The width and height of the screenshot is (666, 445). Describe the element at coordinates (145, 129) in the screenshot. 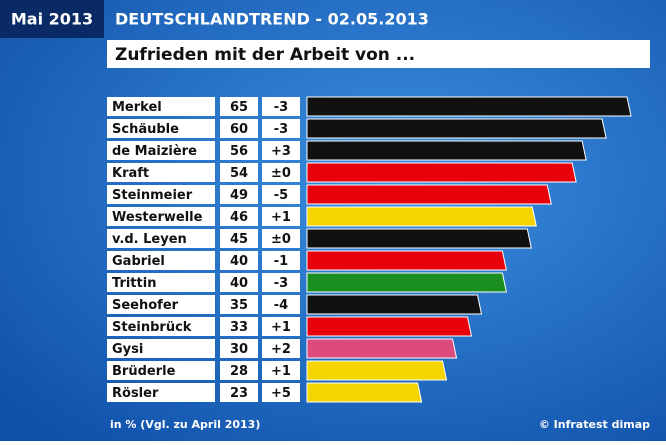

I see `category-label: Schäuble` at that location.